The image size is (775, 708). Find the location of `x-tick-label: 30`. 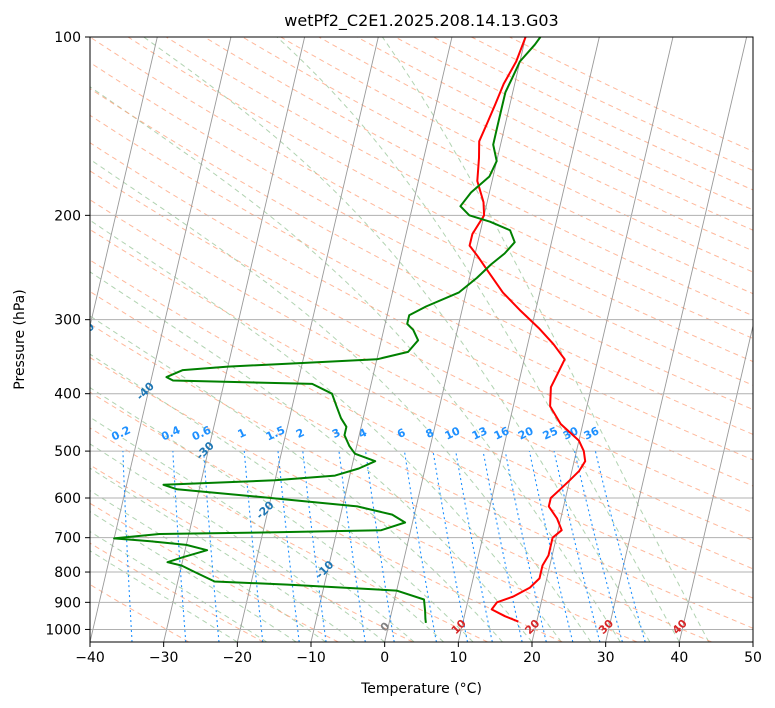

x-tick-label: 30 is located at coordinates (606, 658).